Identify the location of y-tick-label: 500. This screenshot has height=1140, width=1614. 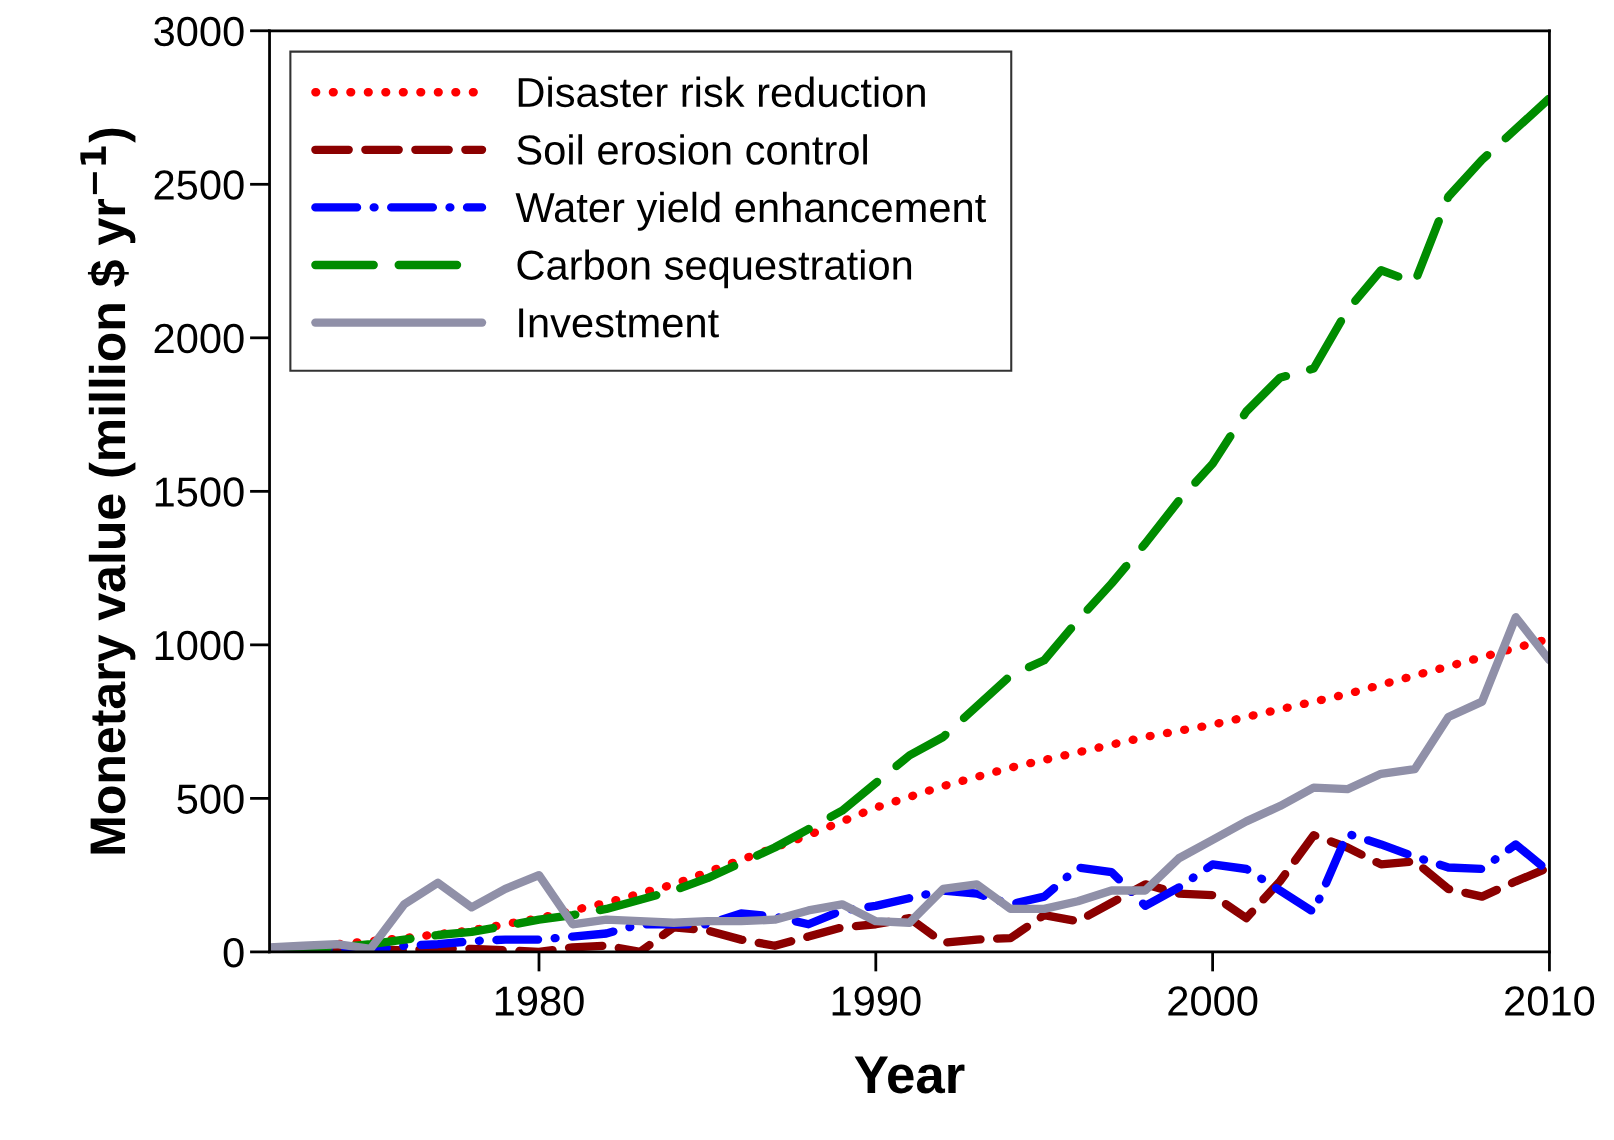
(210, 799).